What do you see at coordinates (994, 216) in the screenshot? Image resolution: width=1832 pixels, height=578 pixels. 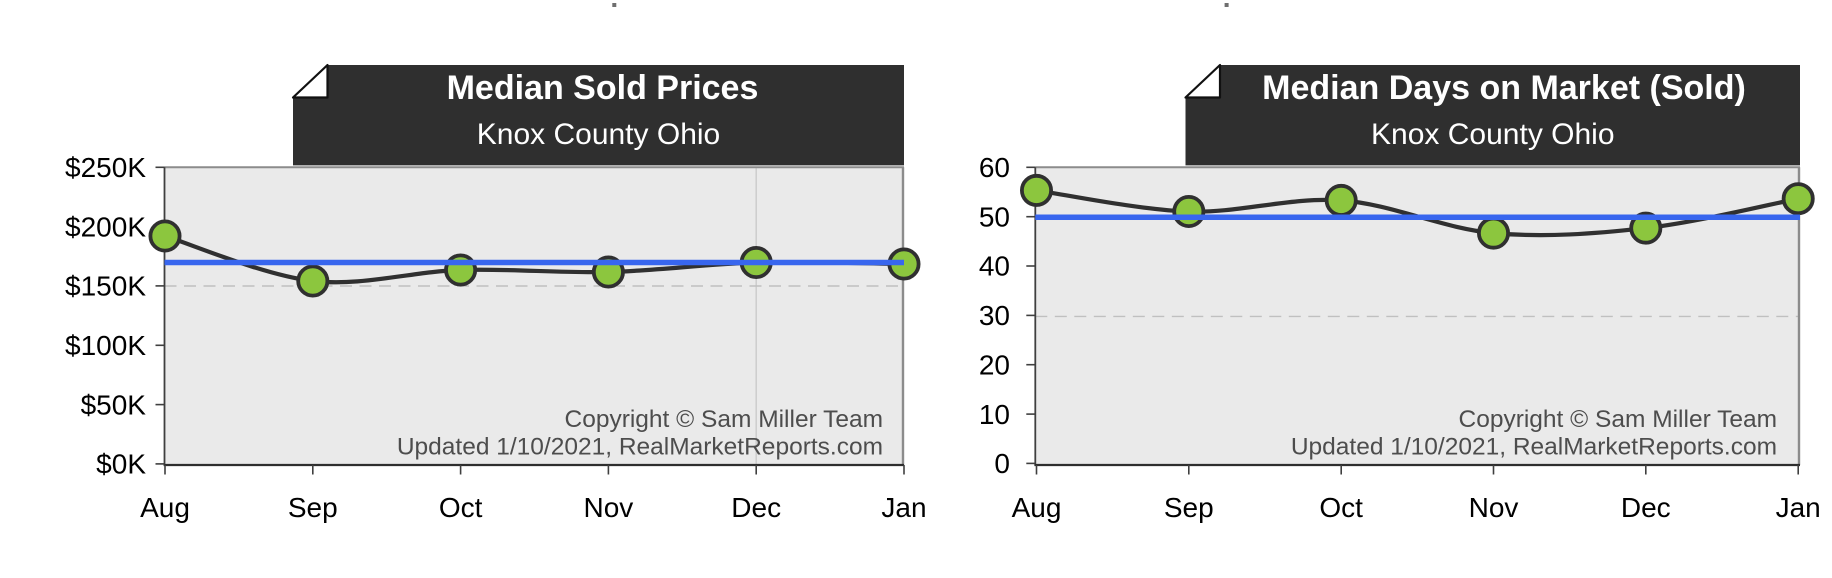 I see `svg-text: 50` at bounding box center [994, 216].